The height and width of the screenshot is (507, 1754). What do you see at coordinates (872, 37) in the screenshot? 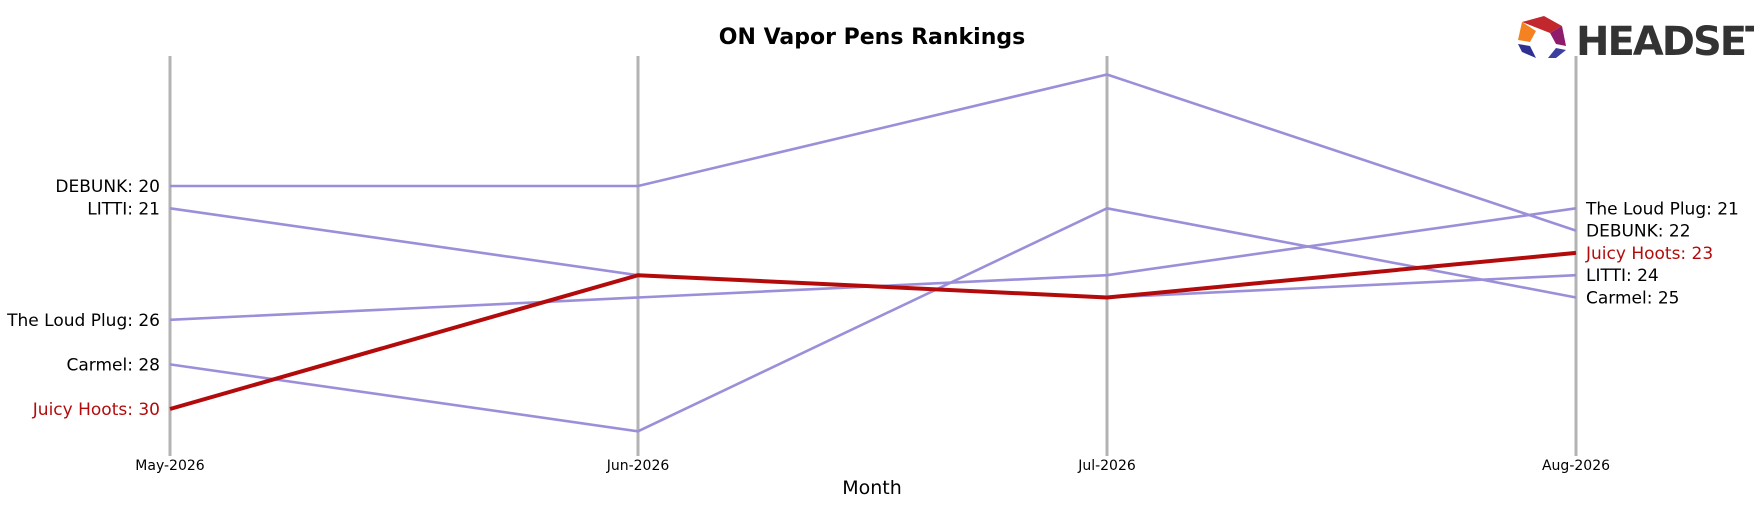
I see `chart-title: ON Vapor Pens Rankings` at bounding box center [872, 37].